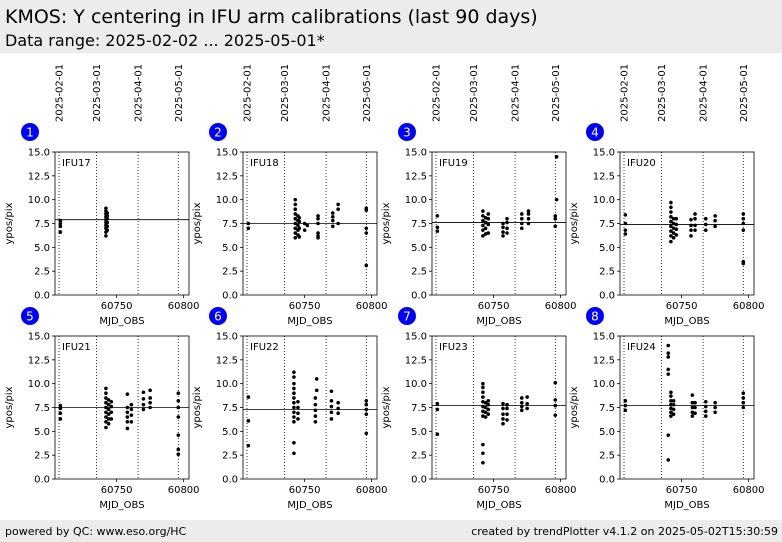  I want to click on panel-number-badge, so click(595, 316).